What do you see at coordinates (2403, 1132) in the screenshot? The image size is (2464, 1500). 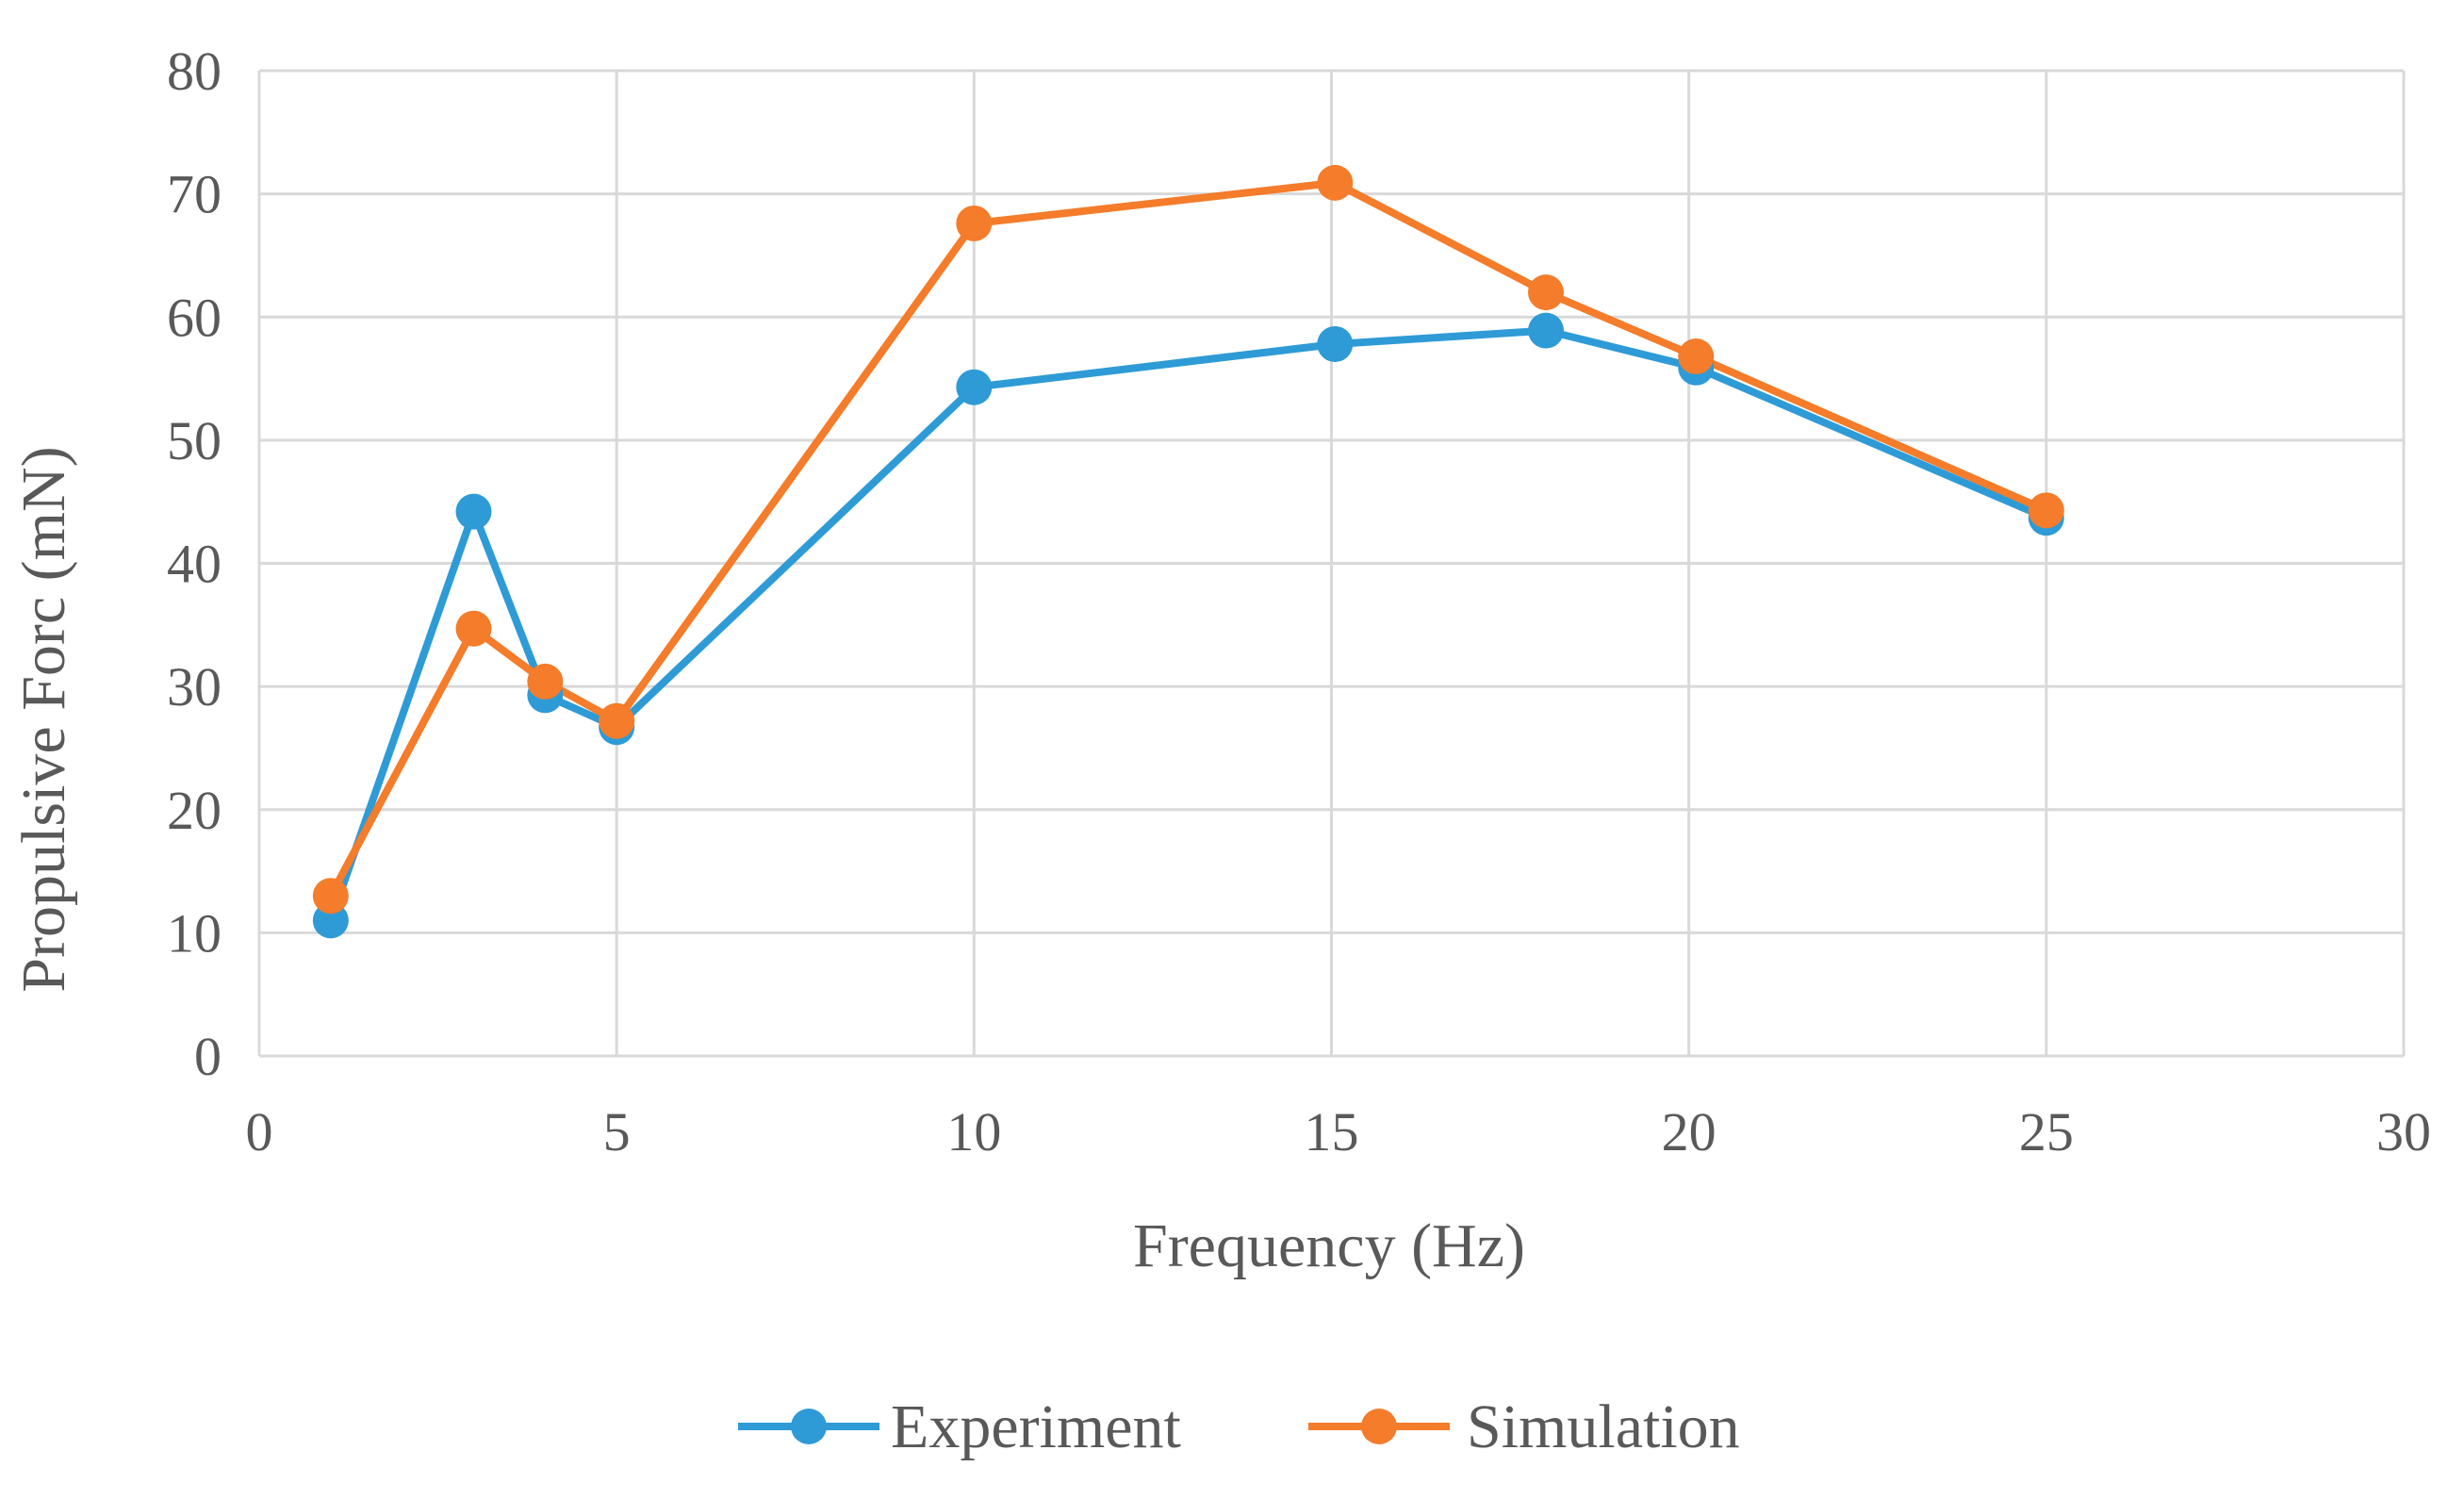 I see `x-tick-label-30: 30` at bounding box center [2403, 1132].